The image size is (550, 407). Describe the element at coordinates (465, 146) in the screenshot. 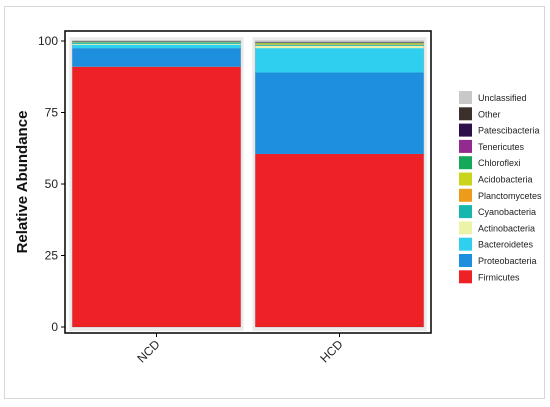

I see `legend-swatch-tenericutes` at that location.